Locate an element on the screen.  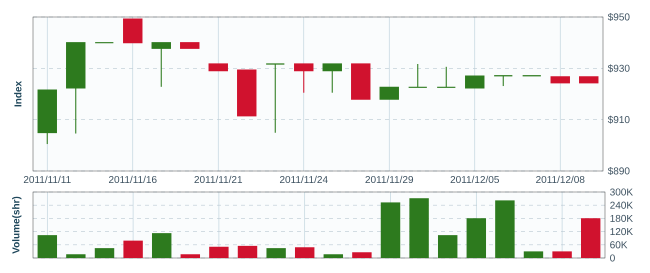
x-tick-label: 2011/12/08 is located at coordinates (560, 180).